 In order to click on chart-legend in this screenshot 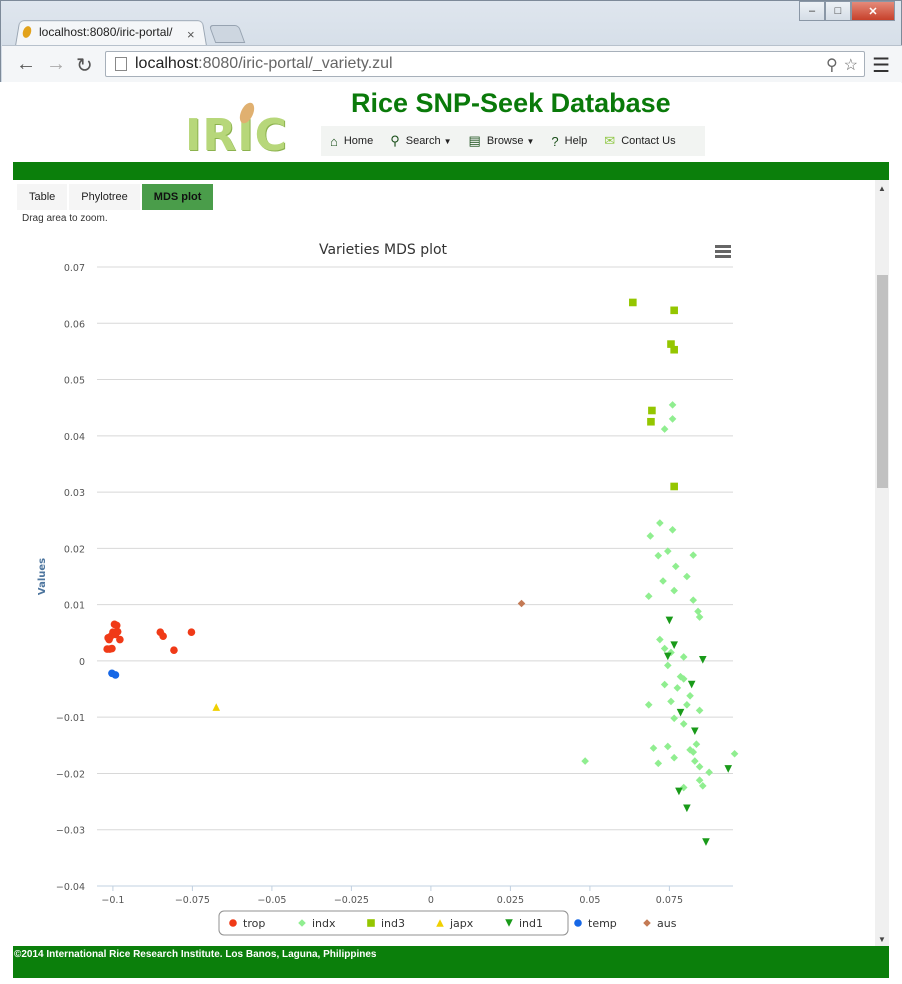, I will do `click(393, 923)`.